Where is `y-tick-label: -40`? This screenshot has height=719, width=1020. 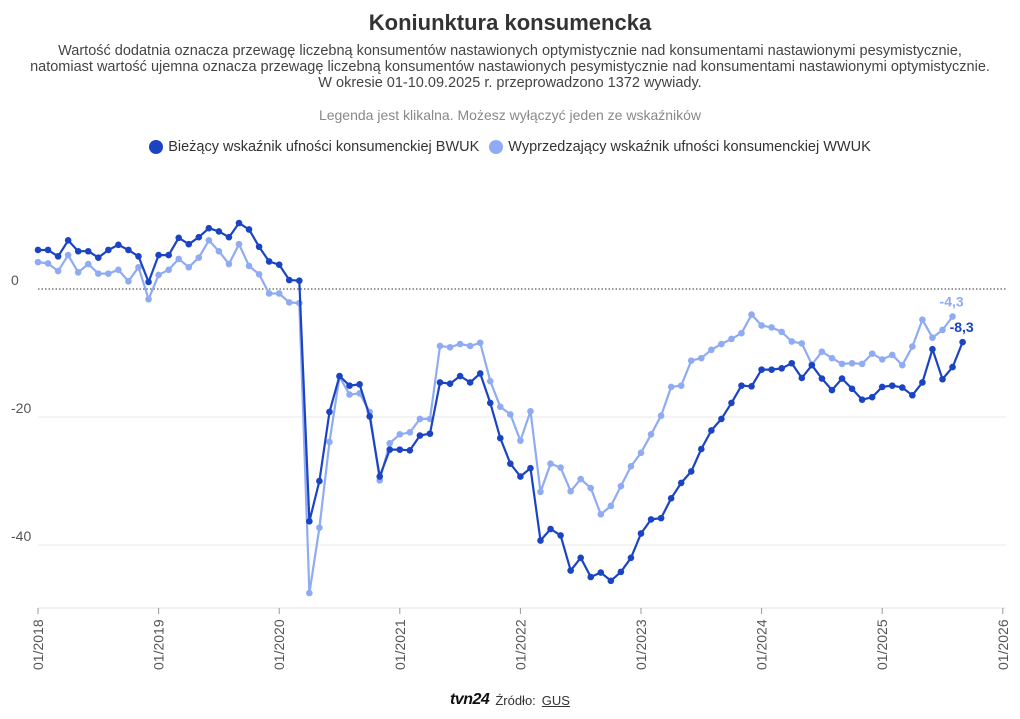
y-tick-label: -40 is located at coordinates (21, 536).